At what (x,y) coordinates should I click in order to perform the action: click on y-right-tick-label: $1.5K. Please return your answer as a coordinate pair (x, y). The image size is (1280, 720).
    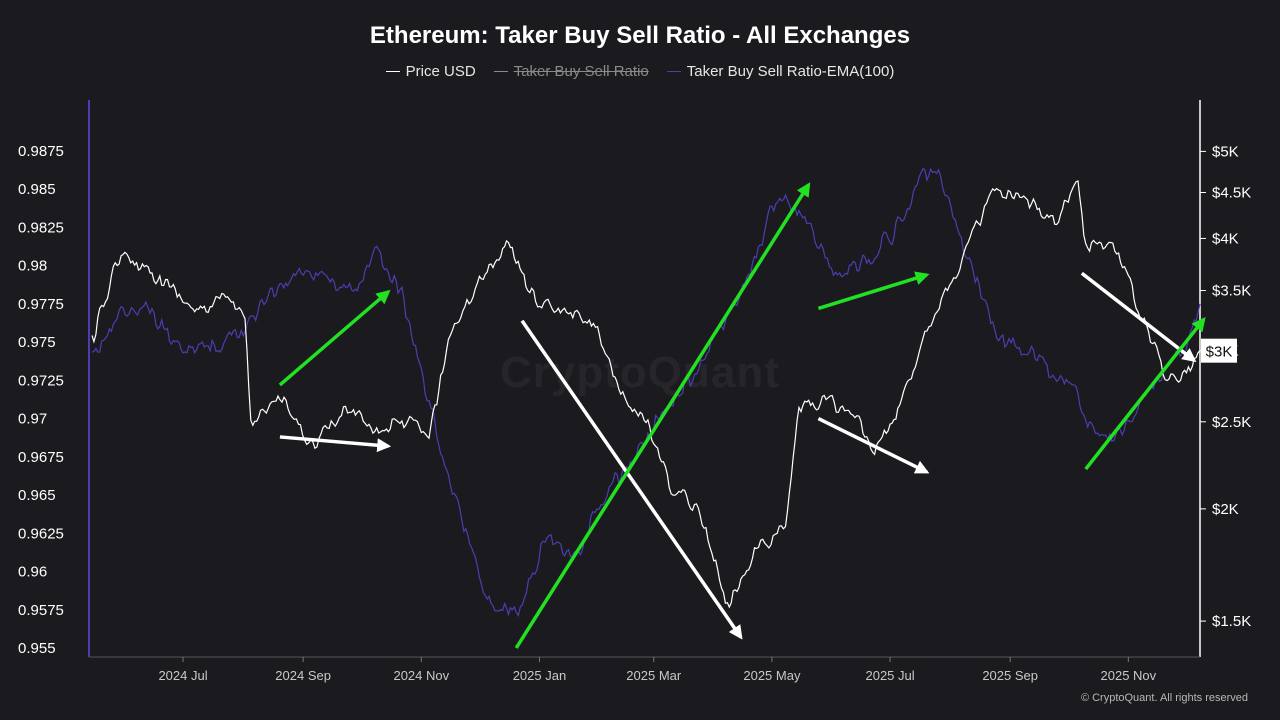
    Looking at the image, I should click on (1231, 621).